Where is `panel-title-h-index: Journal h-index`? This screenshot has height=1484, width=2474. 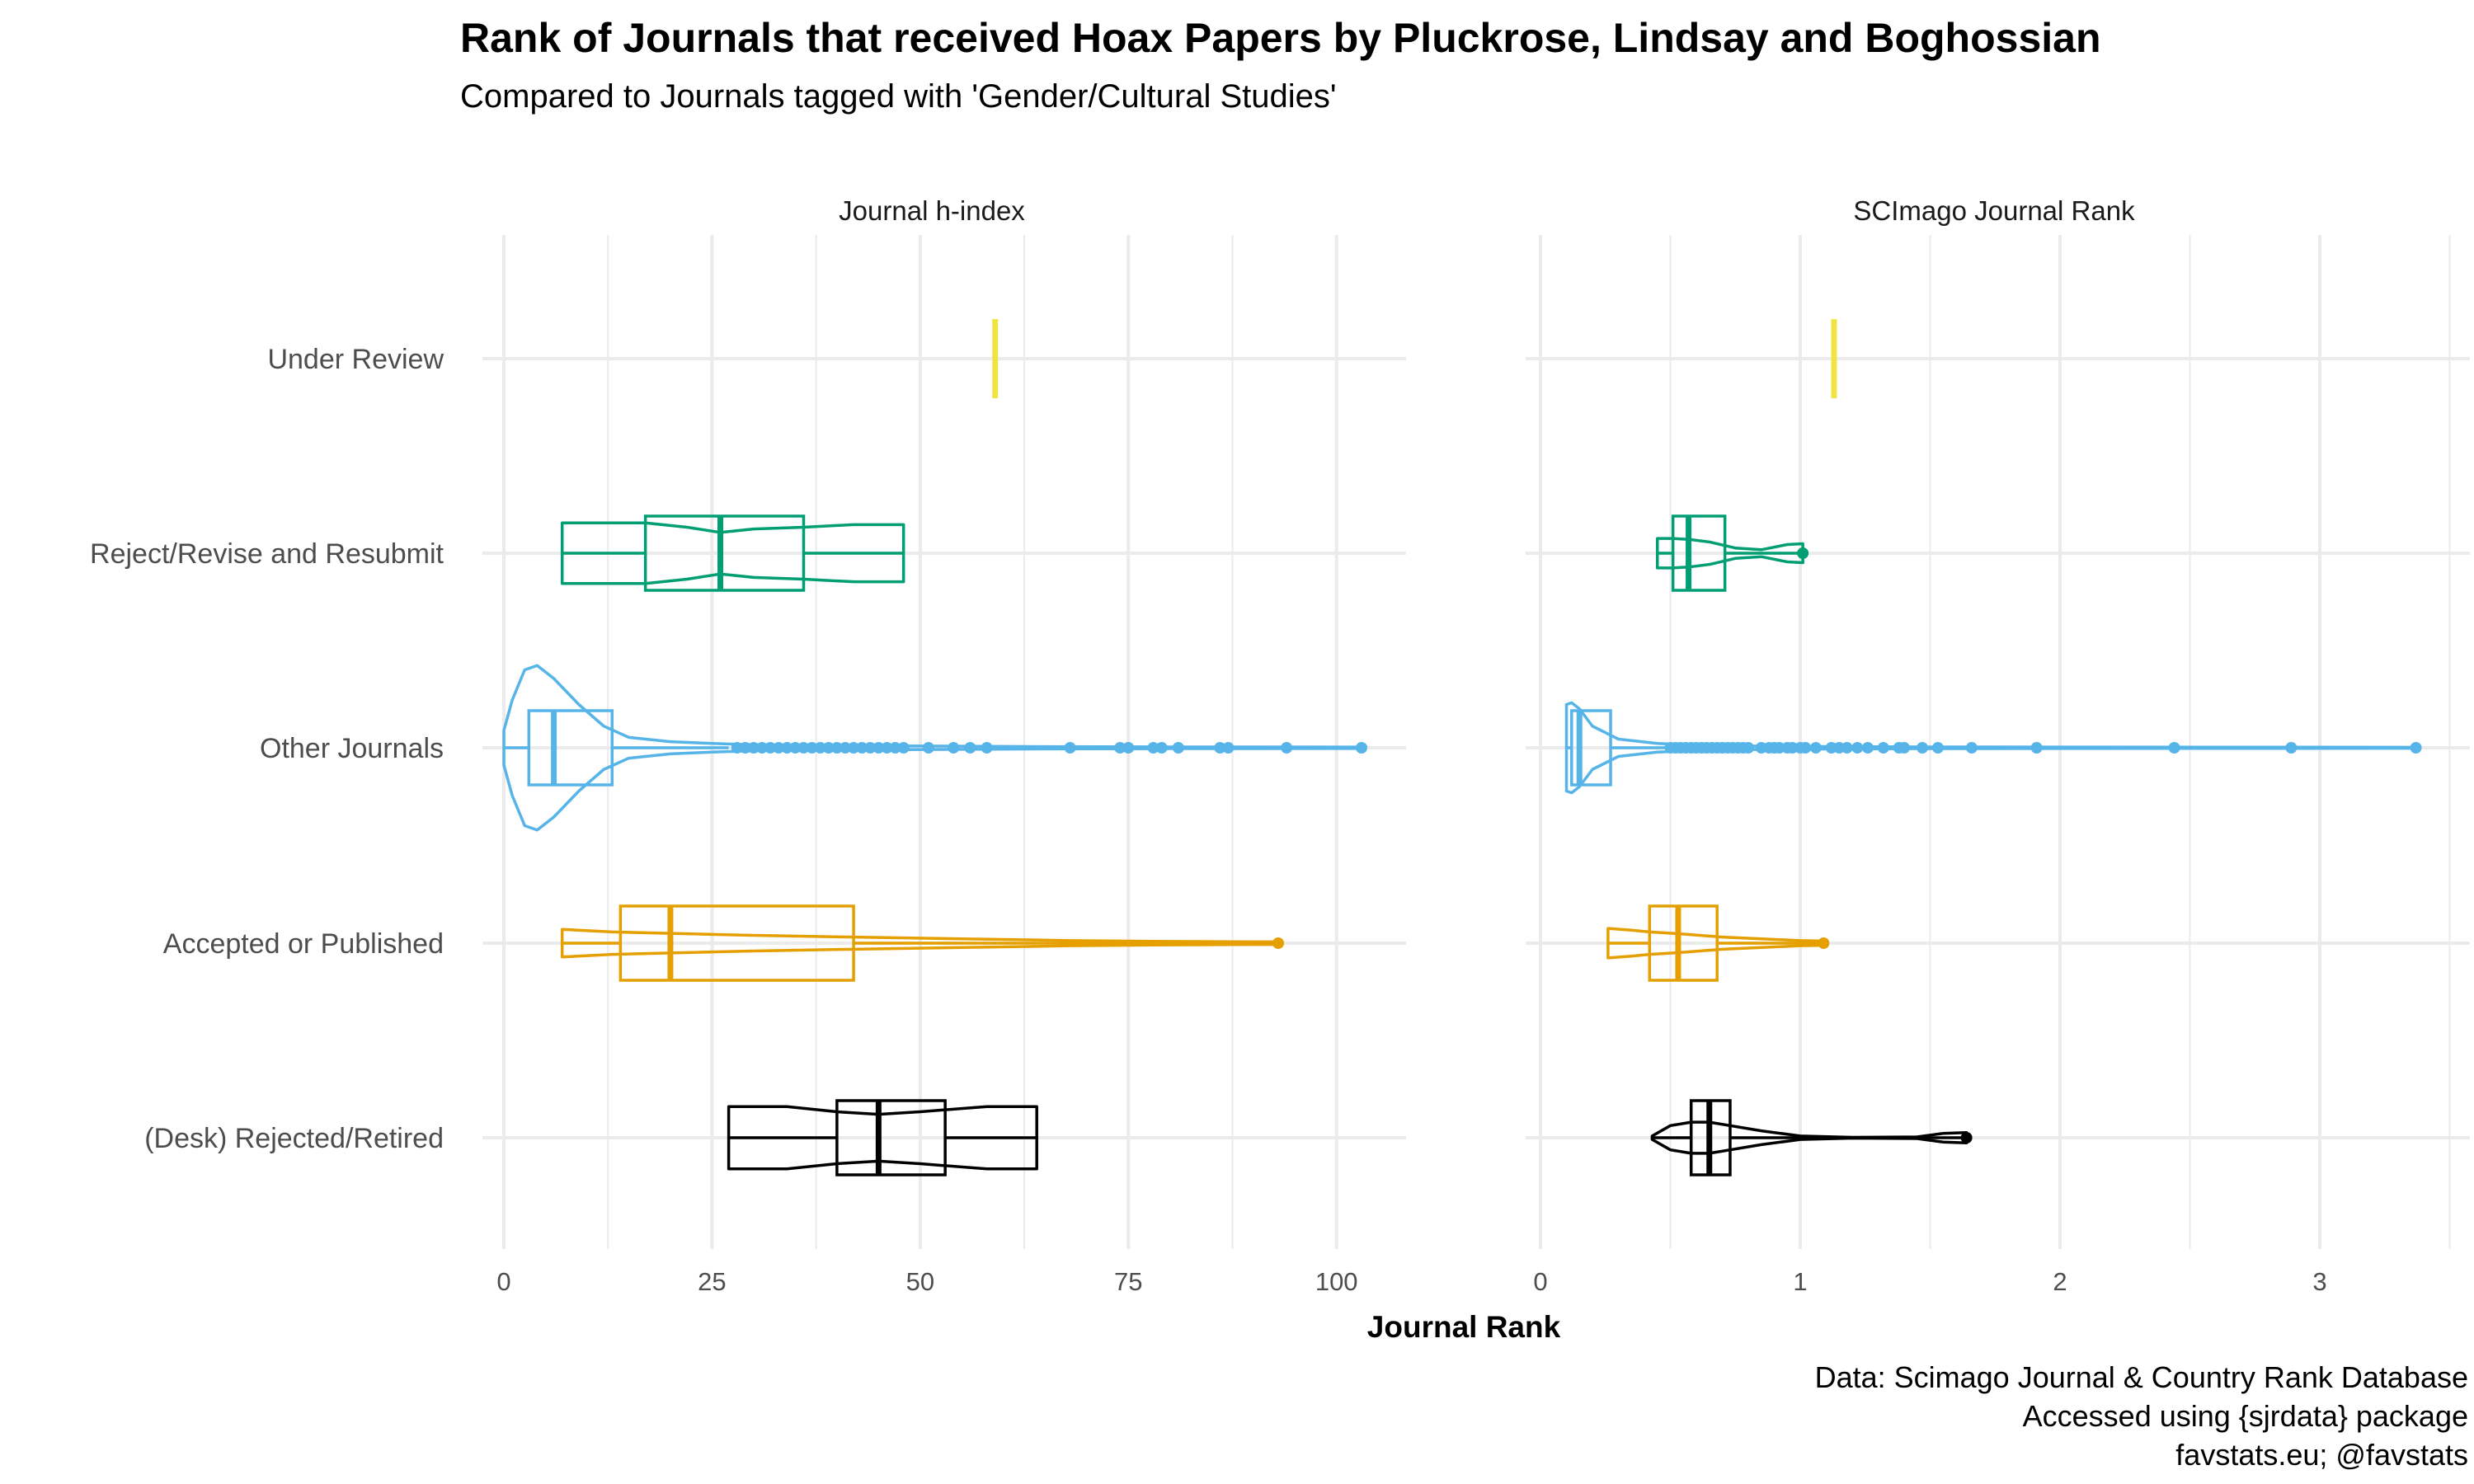 panel-title-h-index: Journal h-index is located at coordinates (932, 210).